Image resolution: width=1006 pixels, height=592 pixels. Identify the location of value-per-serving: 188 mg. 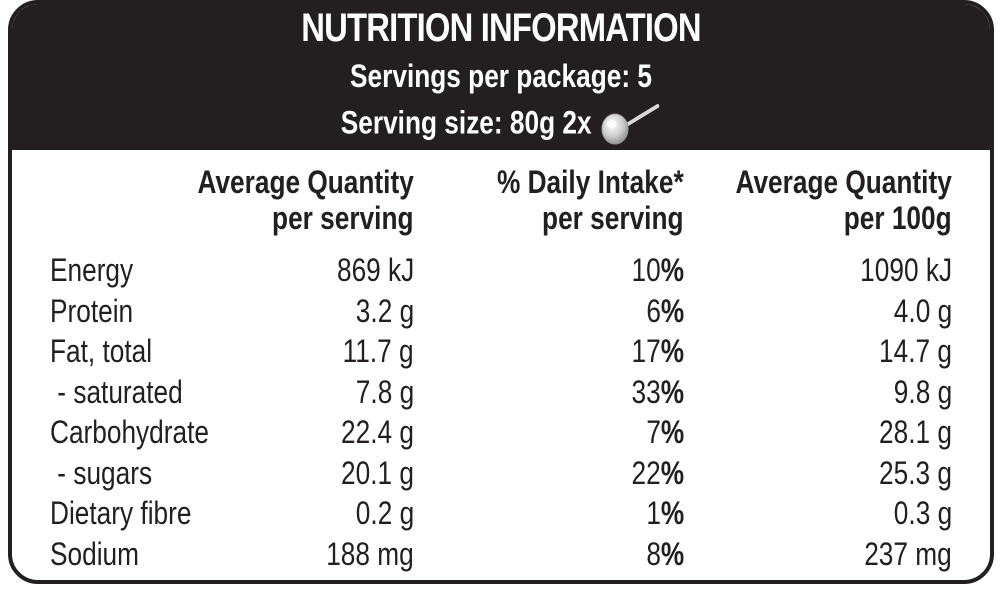
(370, 553).